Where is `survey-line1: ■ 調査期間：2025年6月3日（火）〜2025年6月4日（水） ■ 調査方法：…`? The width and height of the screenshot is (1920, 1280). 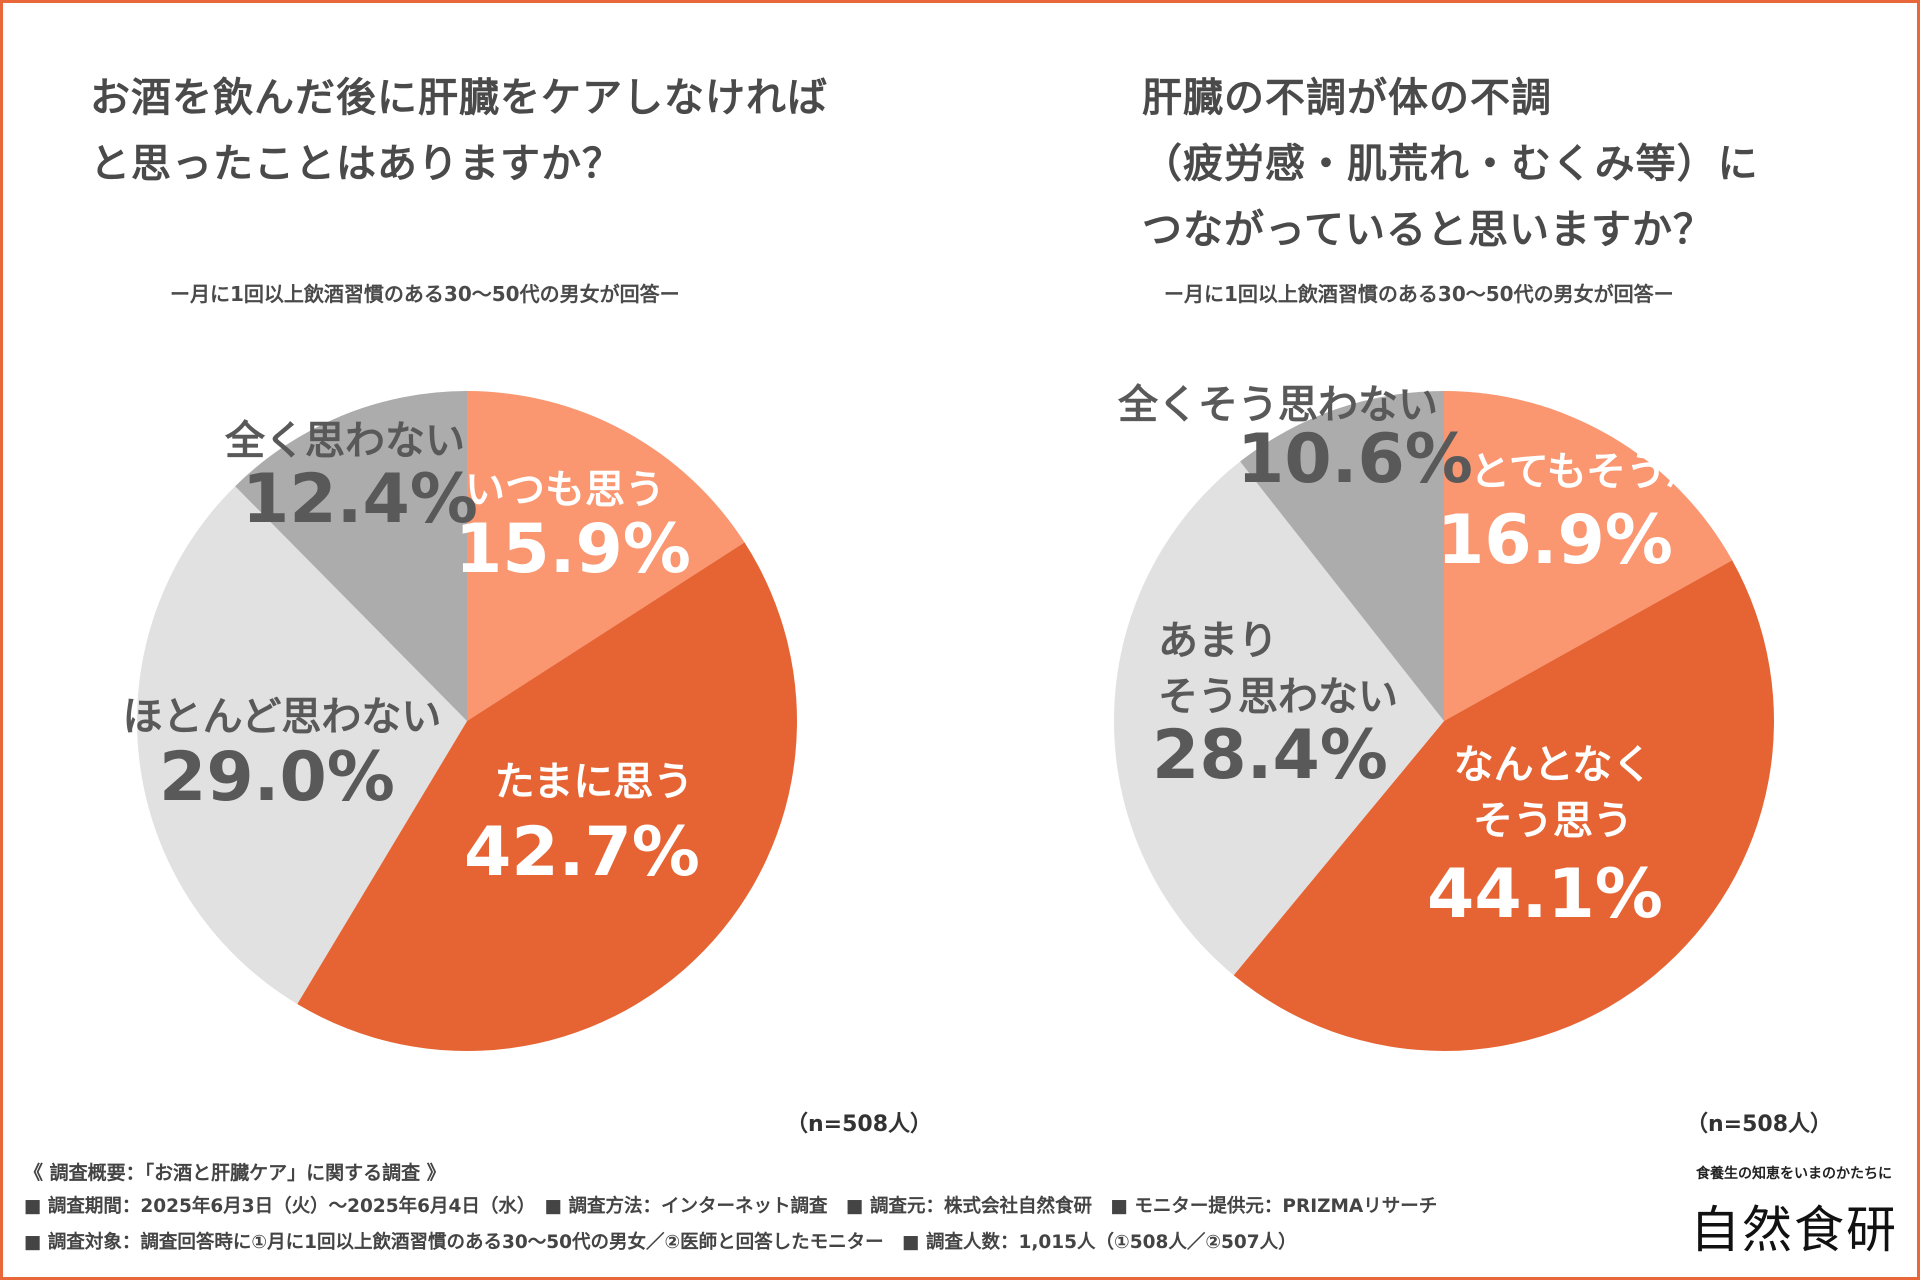
survey-line1: ■ 調査期間：2025年6月3日（火）〜2025年6月4日（水） ■ 調査方法：… is located at coordinates (731, 1206).